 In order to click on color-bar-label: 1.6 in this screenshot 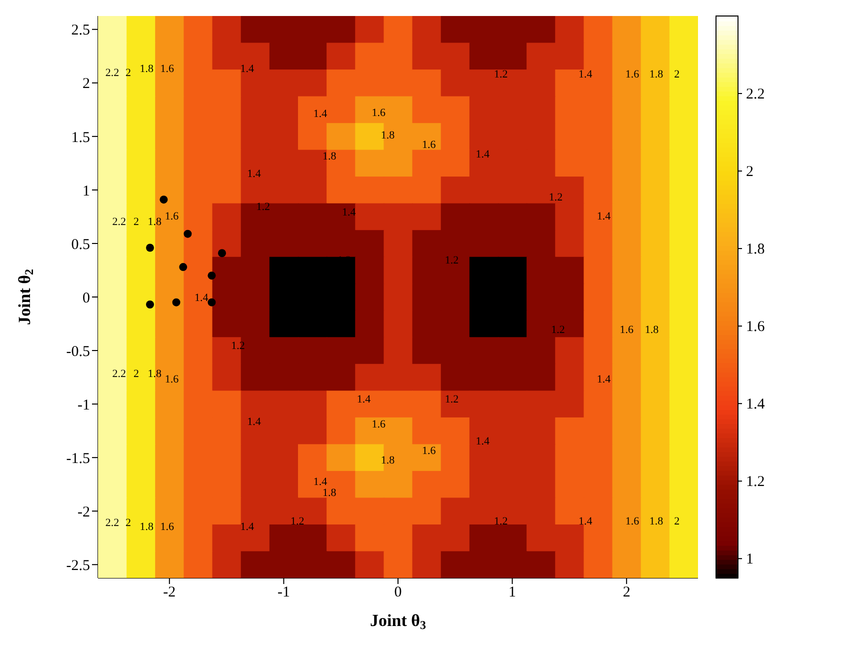, I will do `click(756, 327)`.